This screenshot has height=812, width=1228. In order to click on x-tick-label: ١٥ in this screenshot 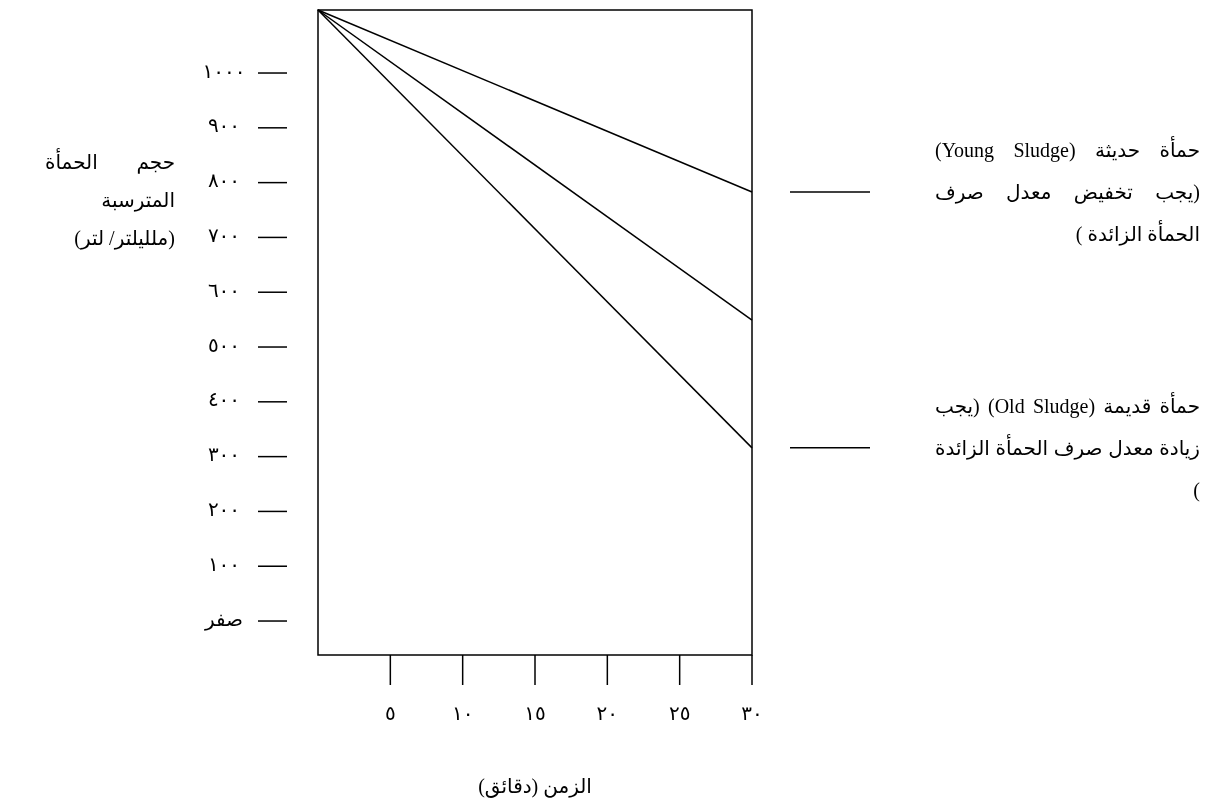, I will do `click(535, 712)`.